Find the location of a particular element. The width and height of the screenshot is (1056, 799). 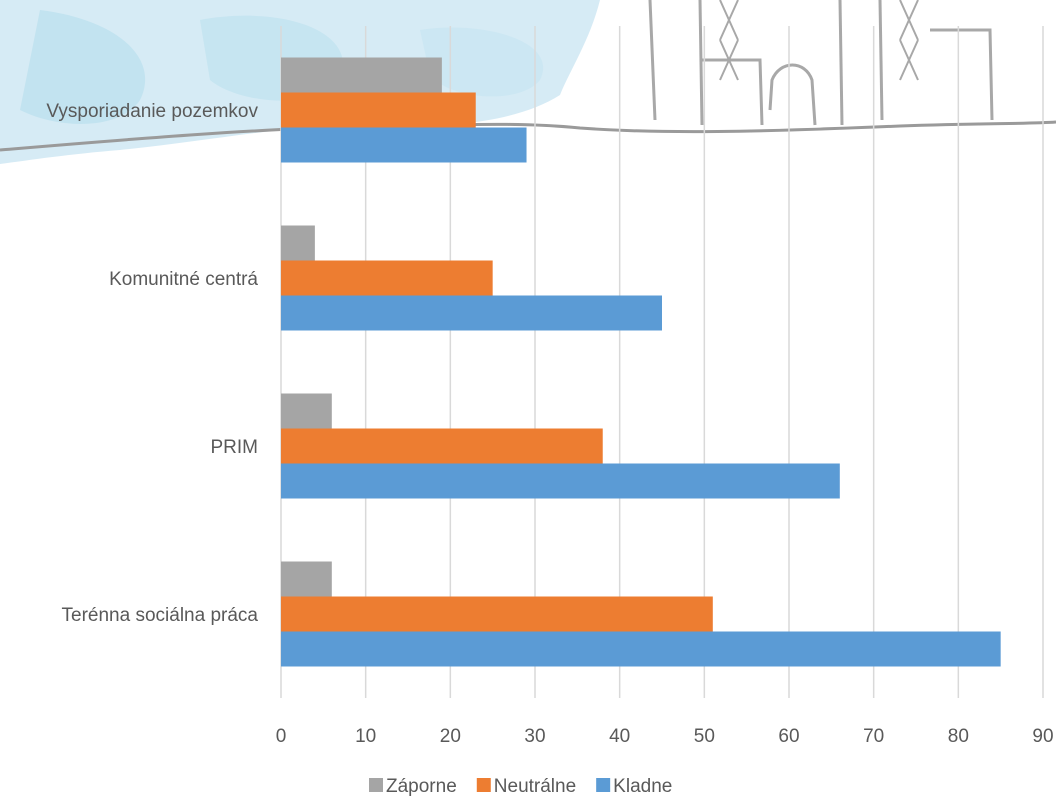

x-tick-label: 10 is located at coordinates (365, 736).